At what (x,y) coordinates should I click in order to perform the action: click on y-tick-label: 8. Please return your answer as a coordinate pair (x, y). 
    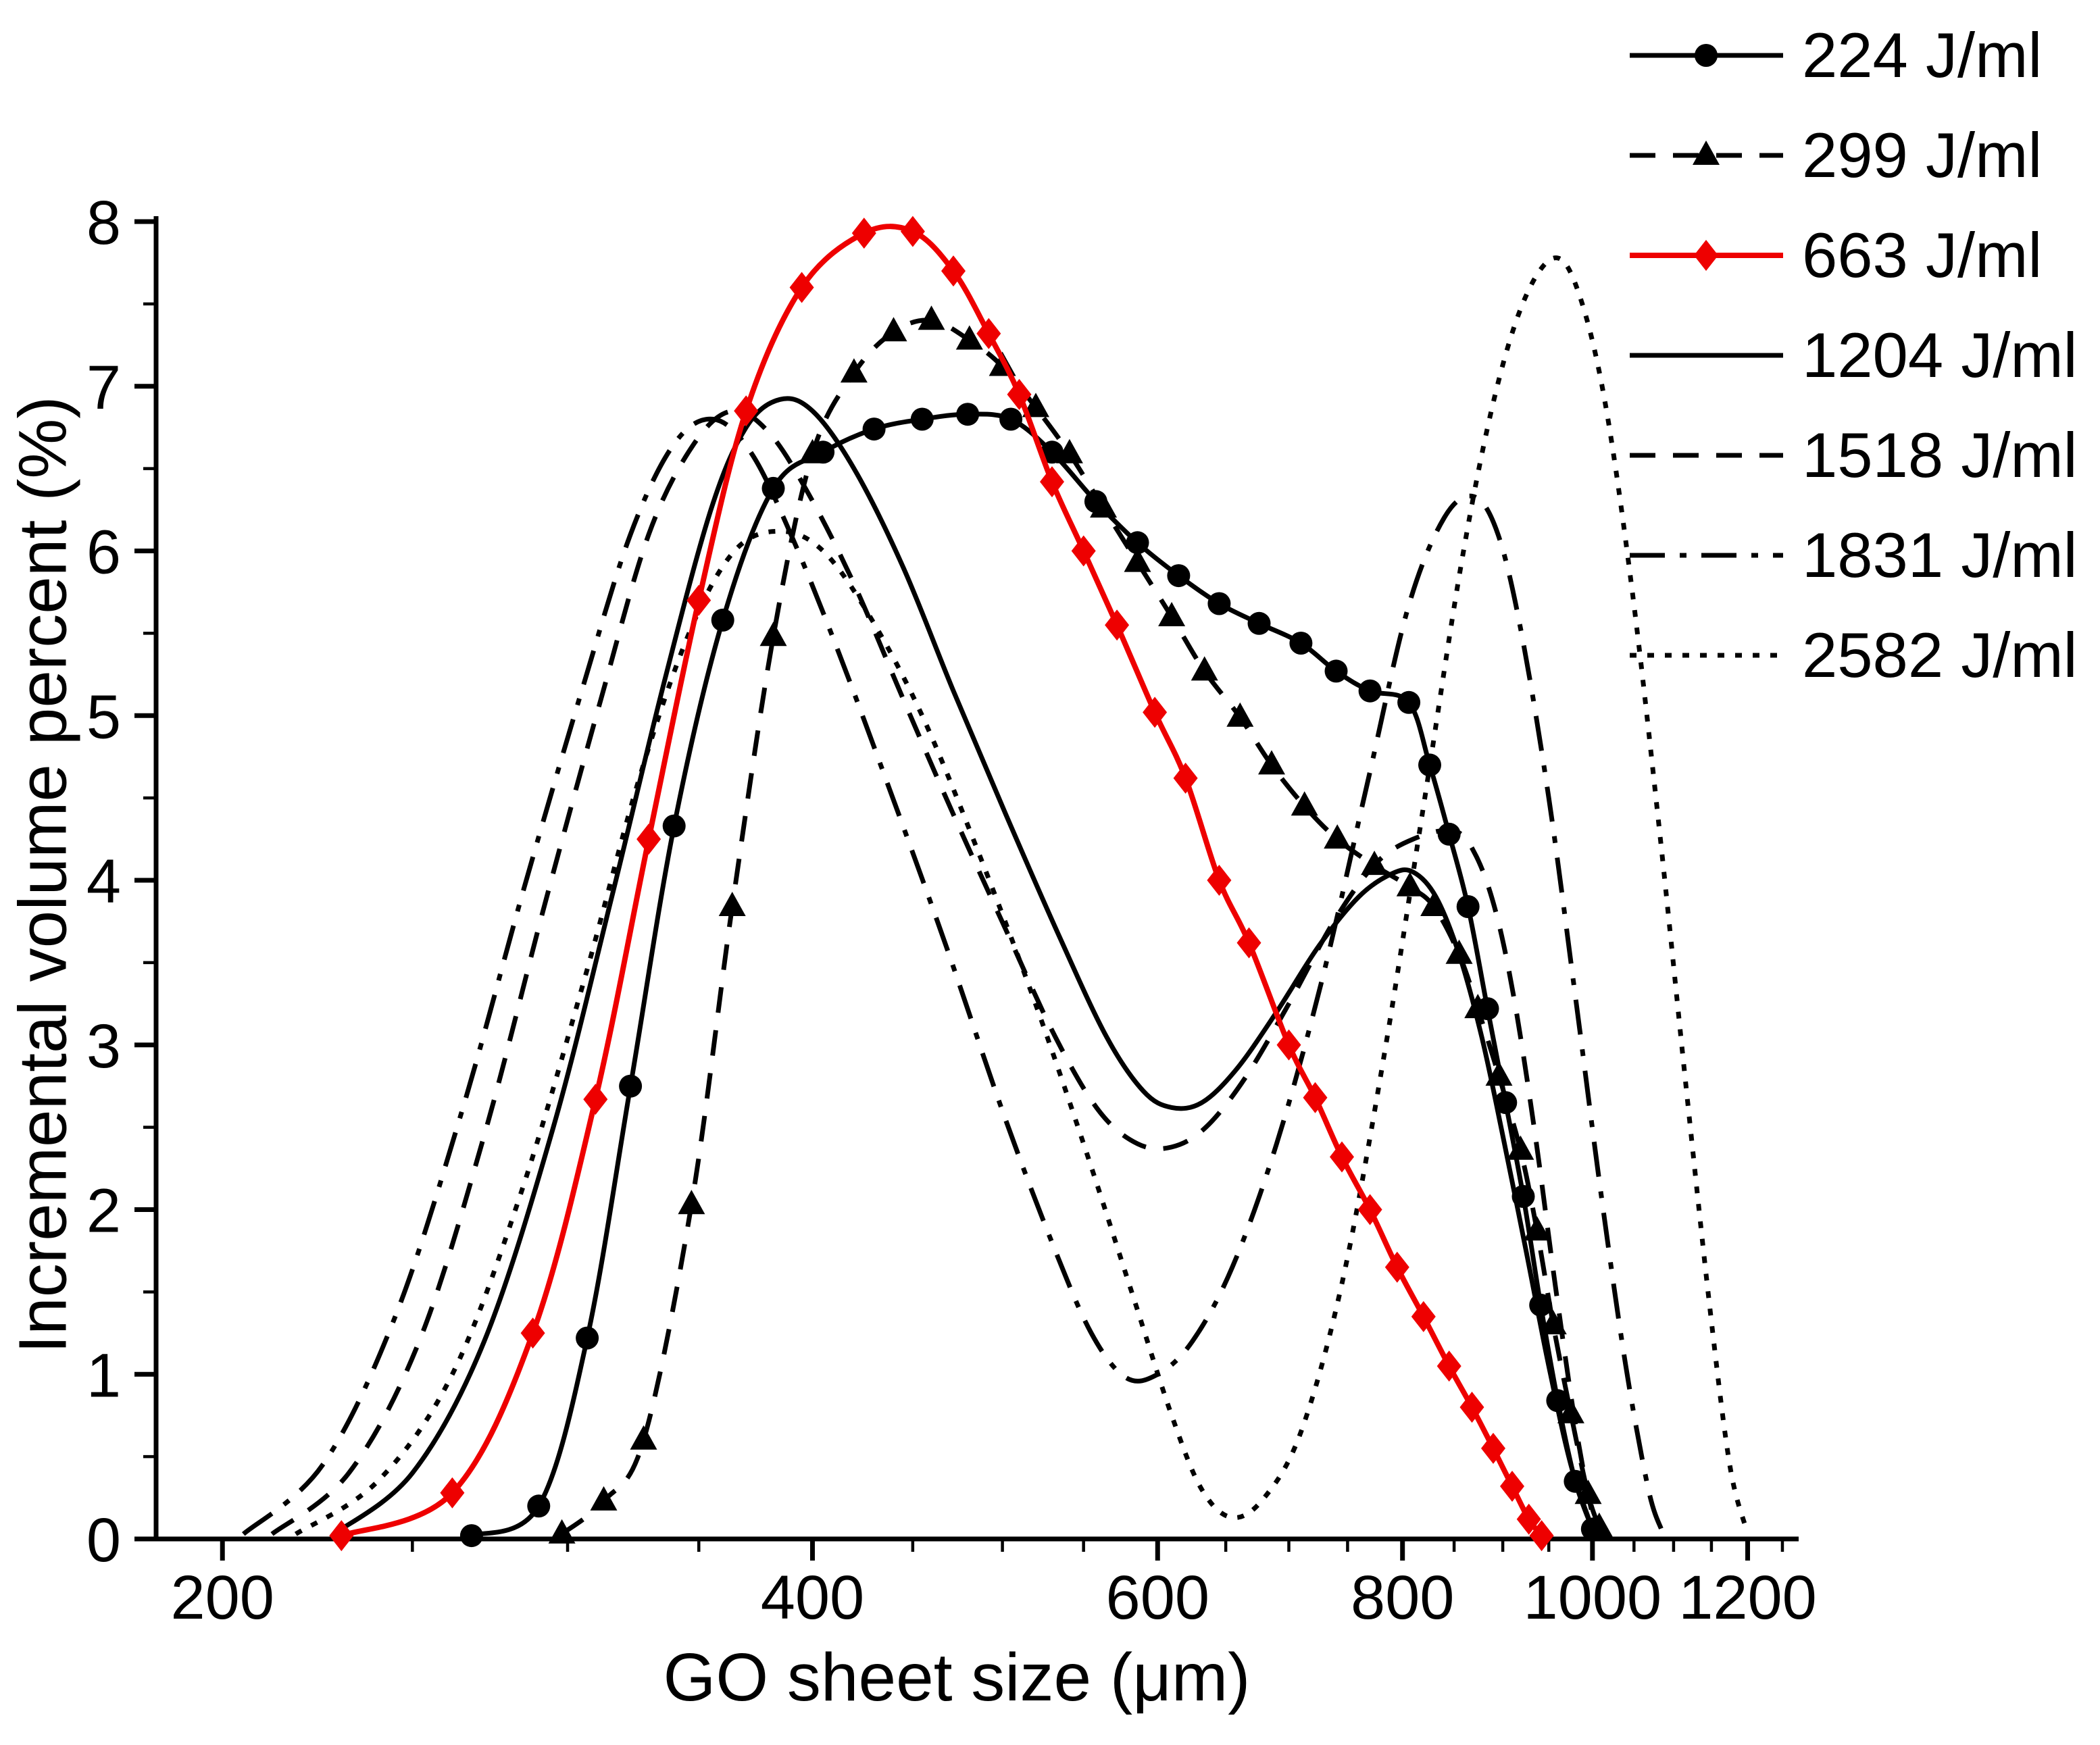
    Looking at the image, I should click on (103, 222).